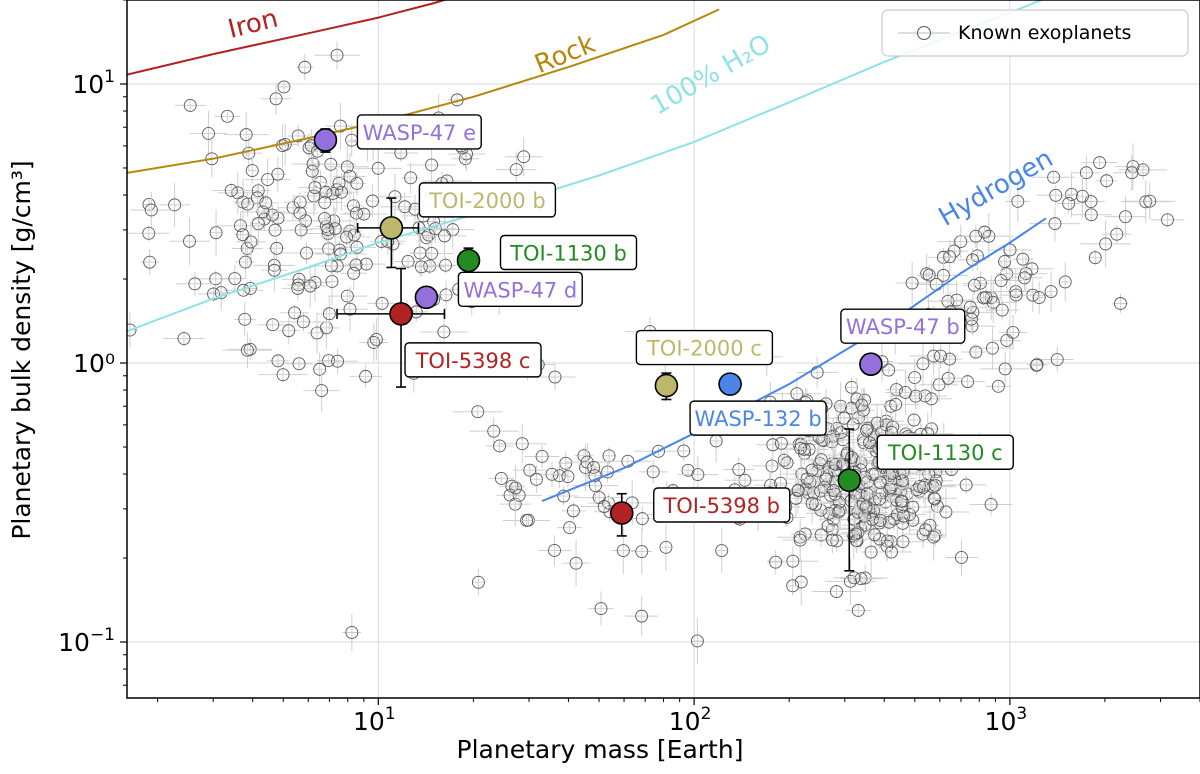 The image size is (1200, 774). Describe the element at coordinates (86, 641) in the screenshot. I see `y-tick-label: 10−1` at that location.